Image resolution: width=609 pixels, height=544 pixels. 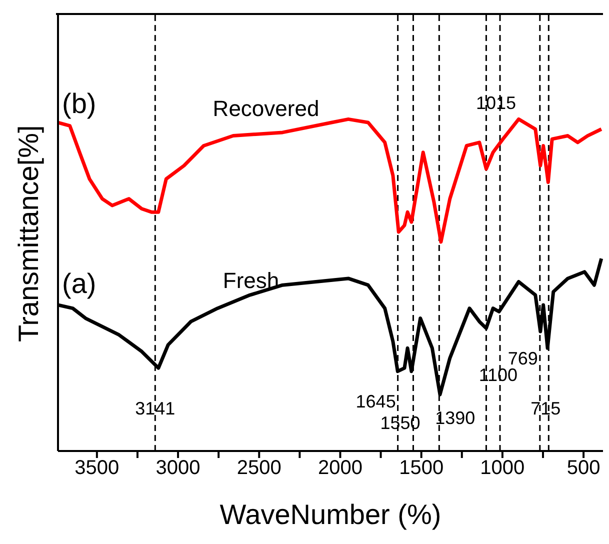 What do you see at coordinates (79, 283) in the screenshot?
I see `annotation: (a)` at bounding box center [79, 283].